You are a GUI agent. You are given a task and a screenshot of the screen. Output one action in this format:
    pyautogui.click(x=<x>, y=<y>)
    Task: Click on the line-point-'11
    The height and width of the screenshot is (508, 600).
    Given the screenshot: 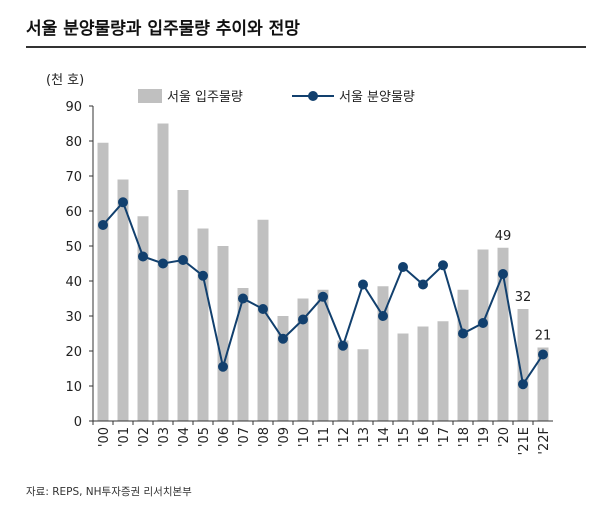 What is the action you would take?
    pyautogui.click(x=323, y=296)
    